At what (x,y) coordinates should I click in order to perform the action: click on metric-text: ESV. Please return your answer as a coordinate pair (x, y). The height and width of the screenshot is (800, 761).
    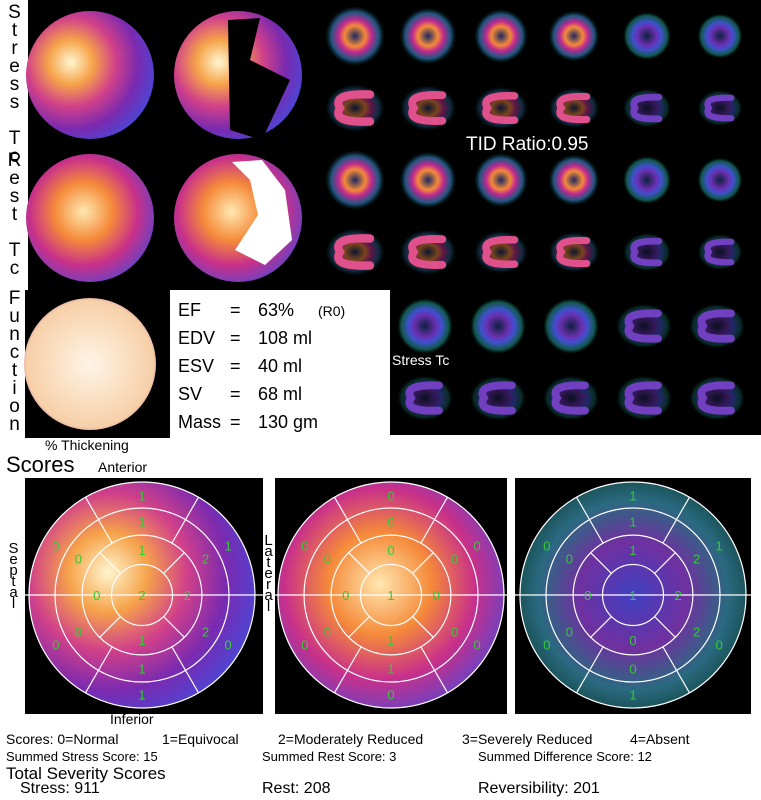
    Looking at the image, I should click on (196, 366).